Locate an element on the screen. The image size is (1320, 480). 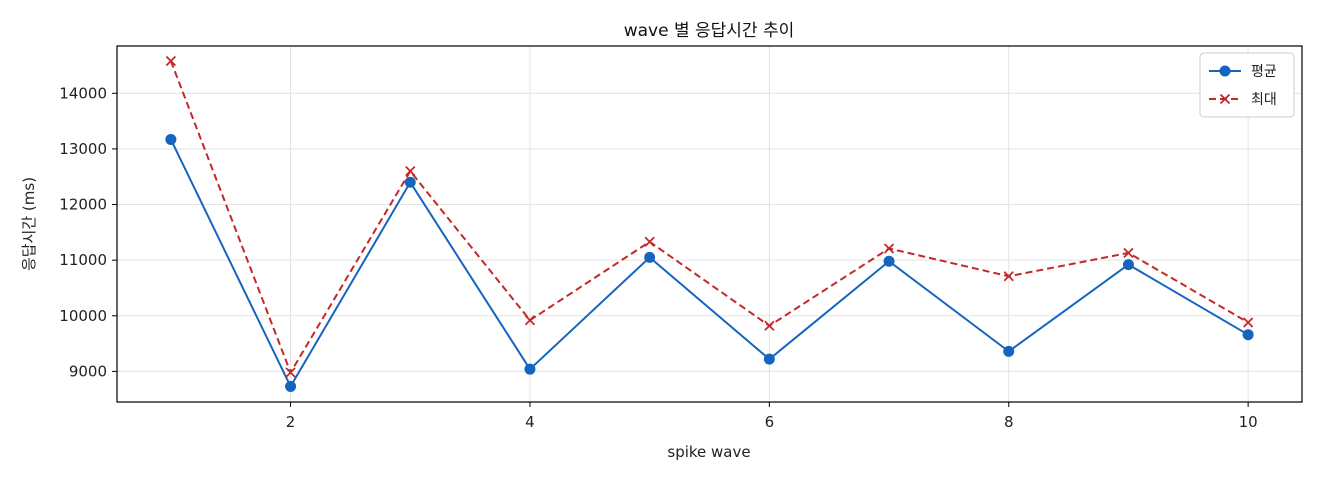
chart-title: wave 별 응답시간 추이 is located at coordinates (709, 31).